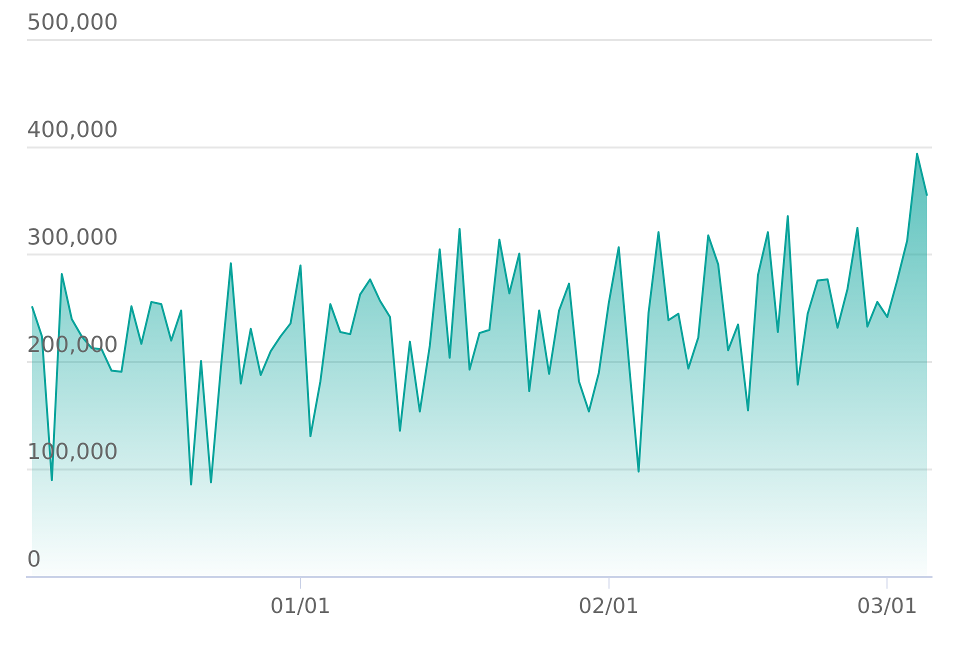 This screenshot has height=646, width=958. I want to click on x-tick-label: 02/01, so click(609, 606).